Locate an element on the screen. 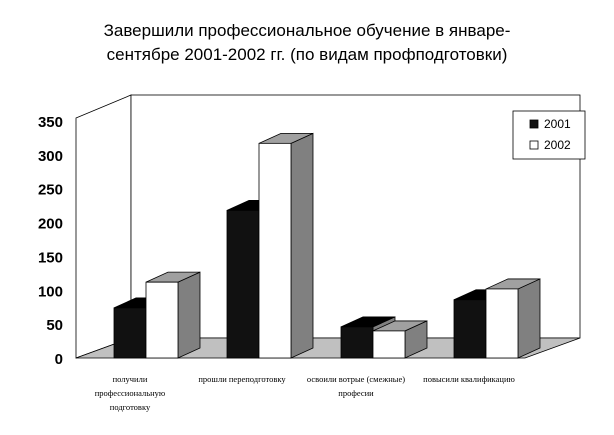  legend-swatch-2002 is located at coordinates (534, 145).